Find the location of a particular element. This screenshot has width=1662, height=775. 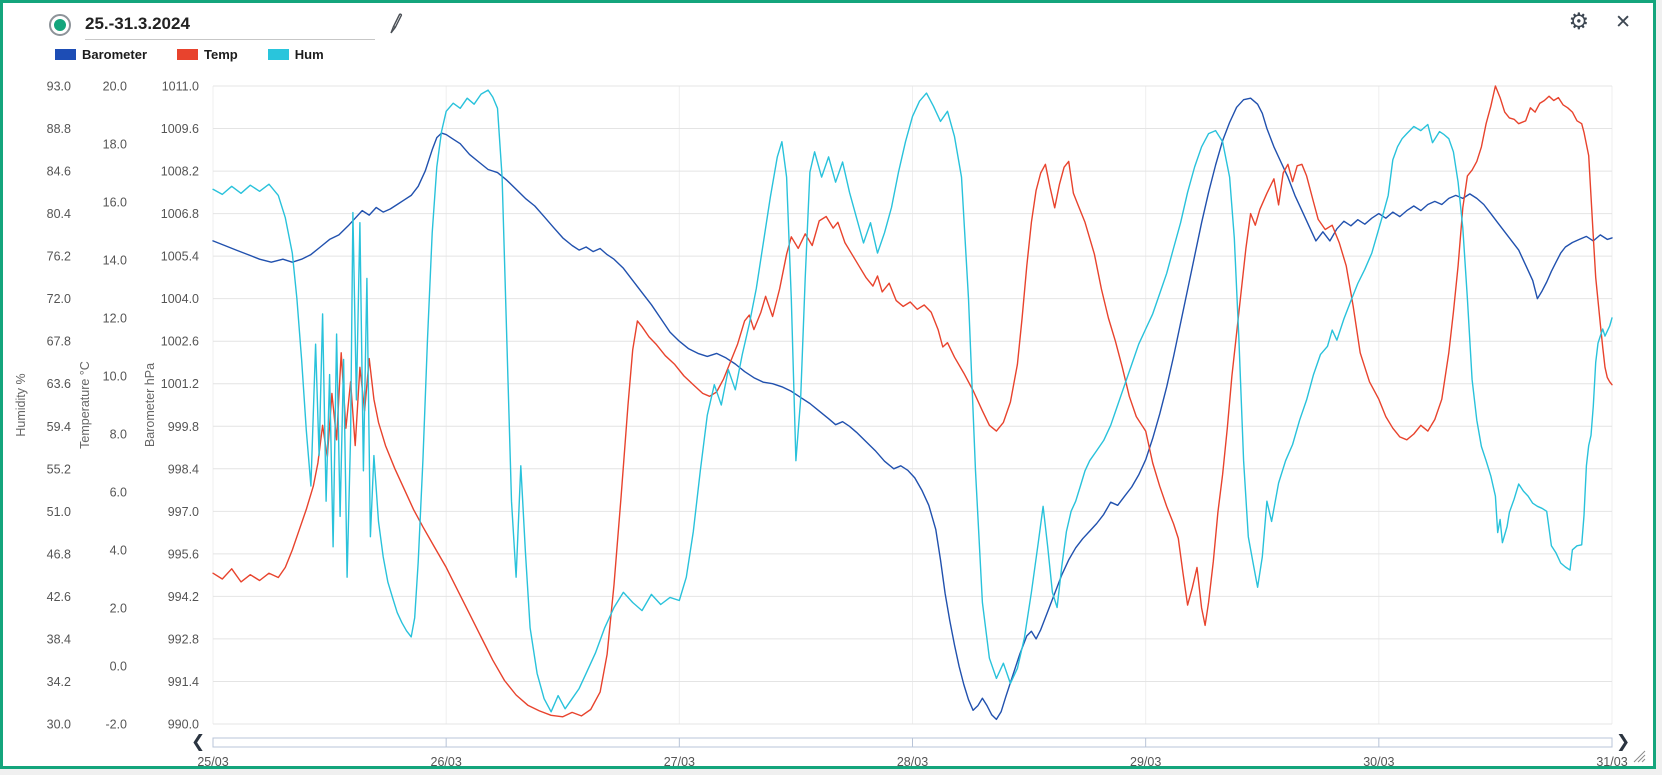

temperature-tick-label: 16.0 is located at coordinates (115, 203).